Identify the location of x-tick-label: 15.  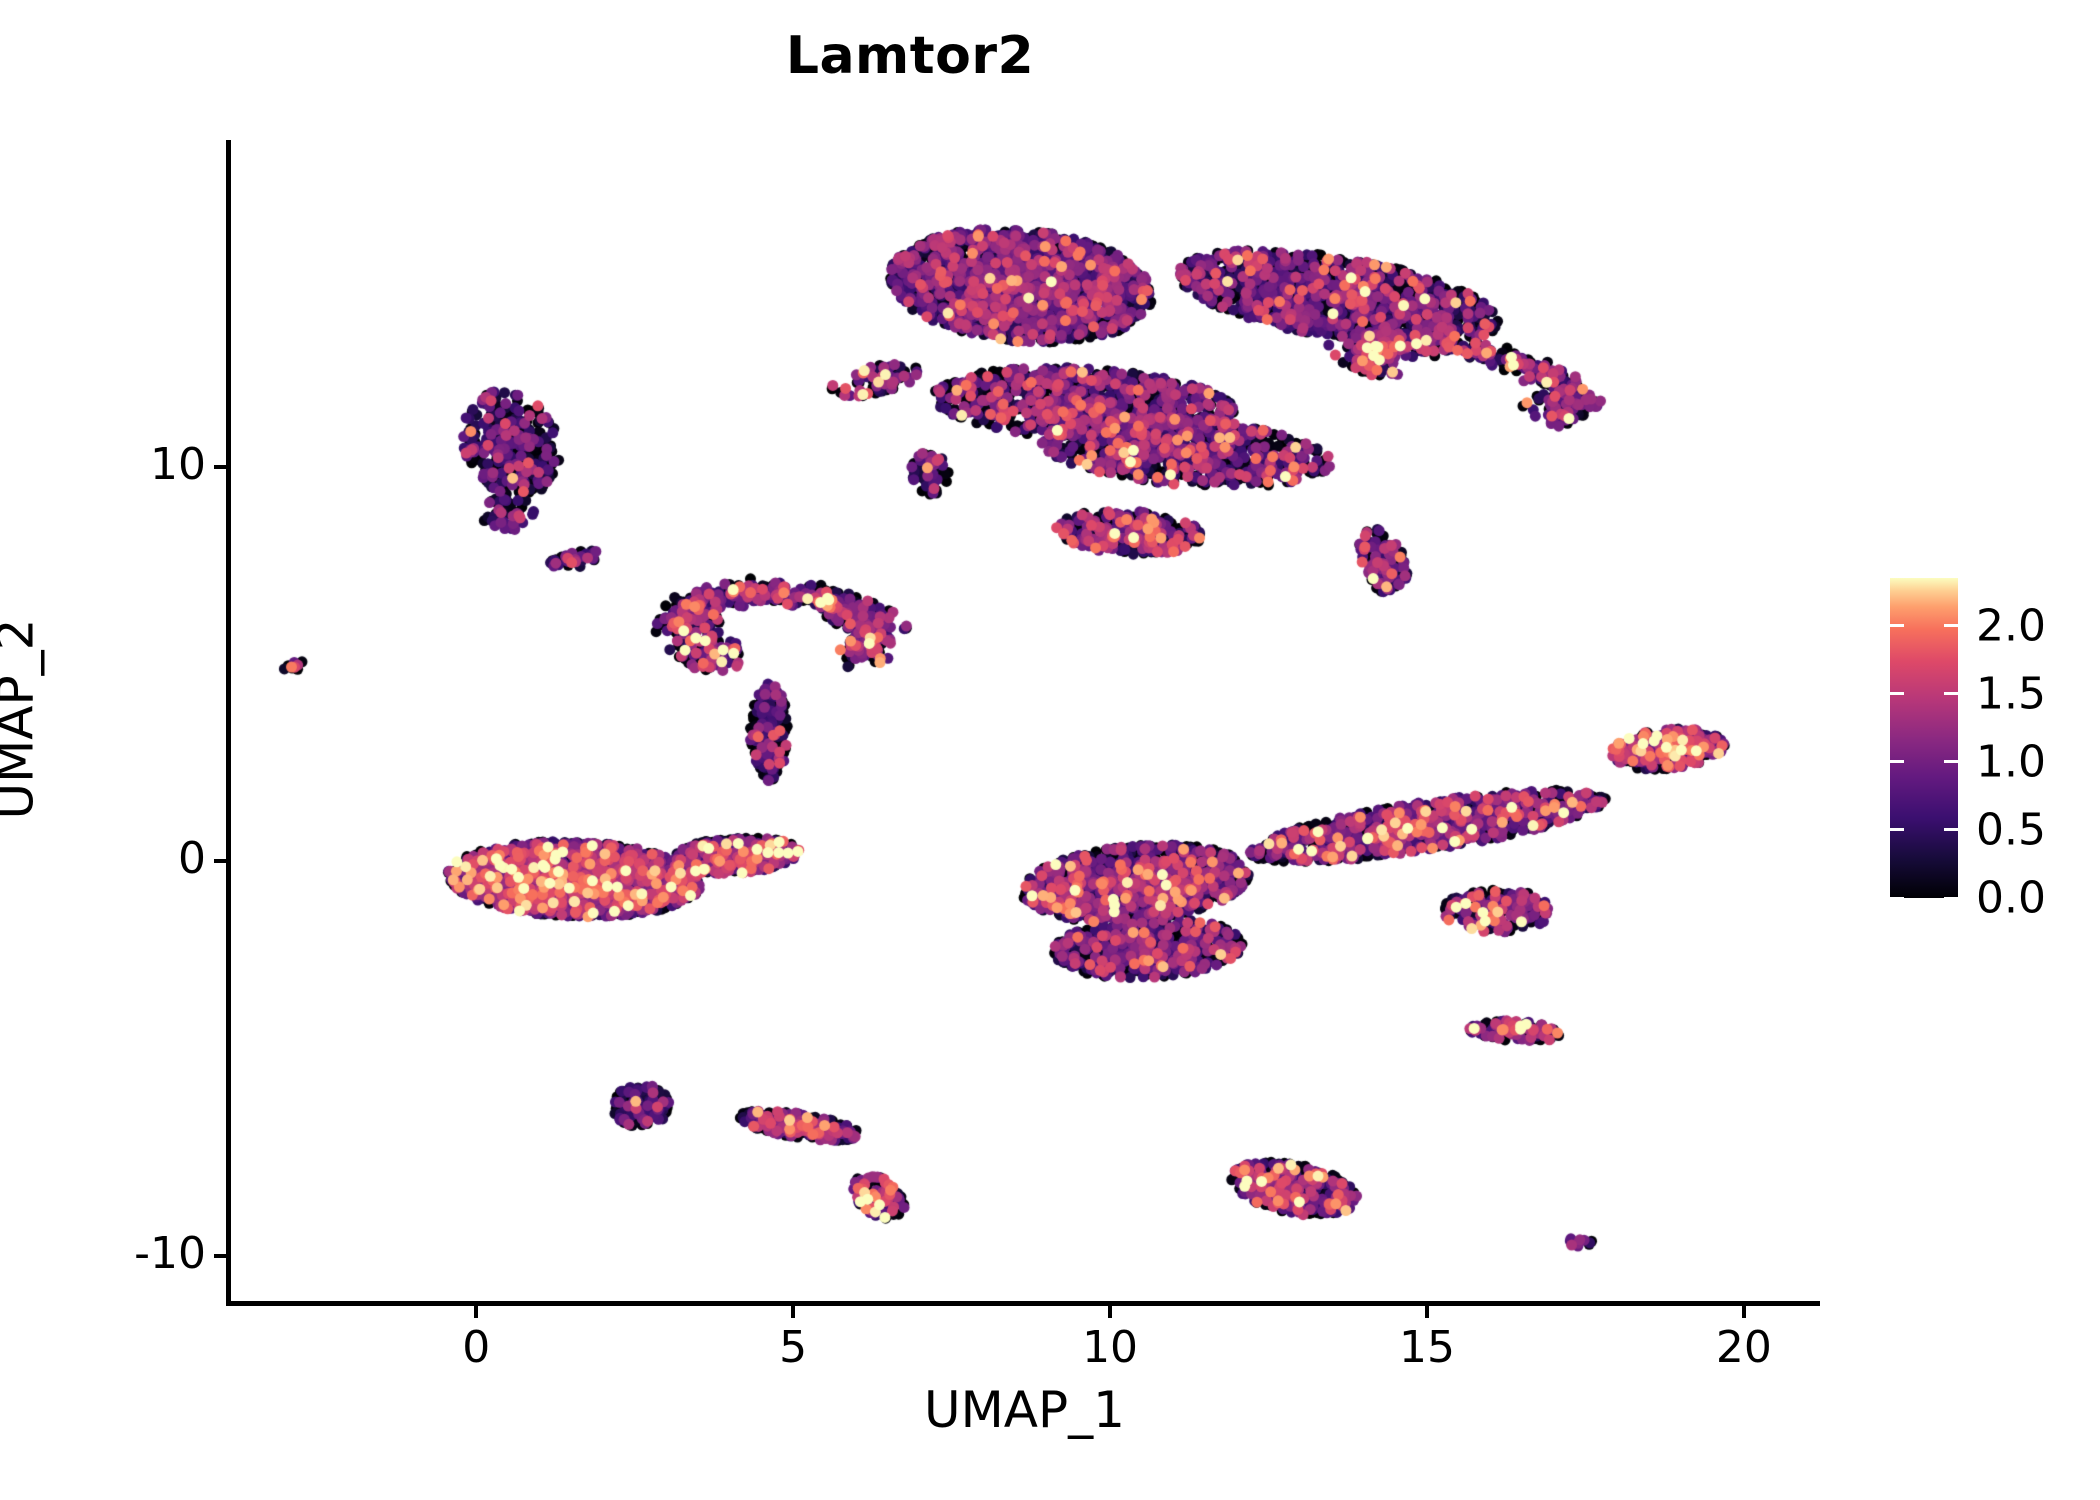
(1427, 1347).